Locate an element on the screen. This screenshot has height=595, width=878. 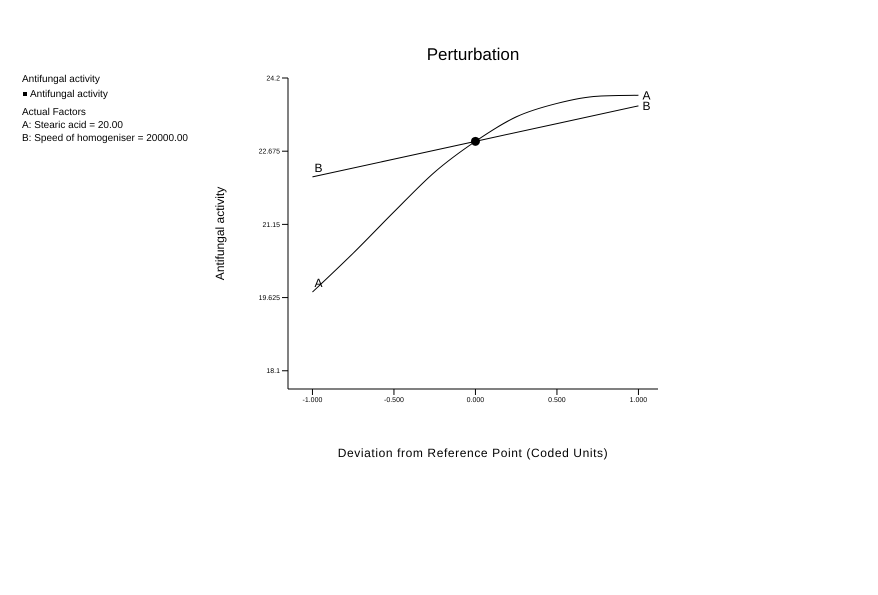
text: Actual Factors is located at coordinates (54, 112).